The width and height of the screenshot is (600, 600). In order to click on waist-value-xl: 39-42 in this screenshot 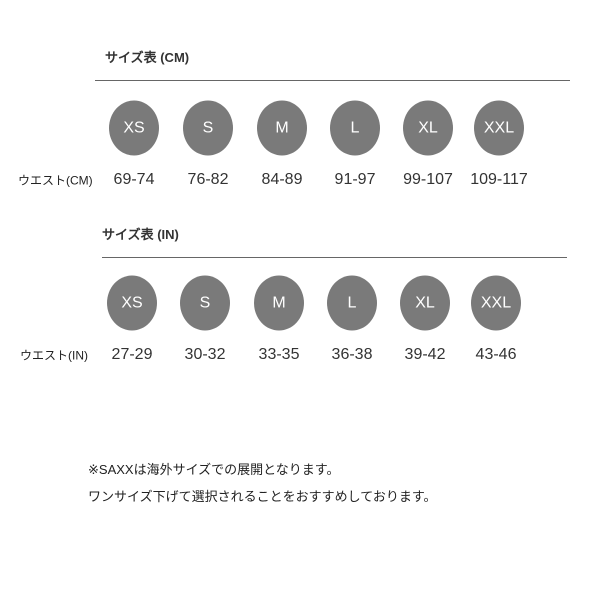, I will do `click(425, 354)`.